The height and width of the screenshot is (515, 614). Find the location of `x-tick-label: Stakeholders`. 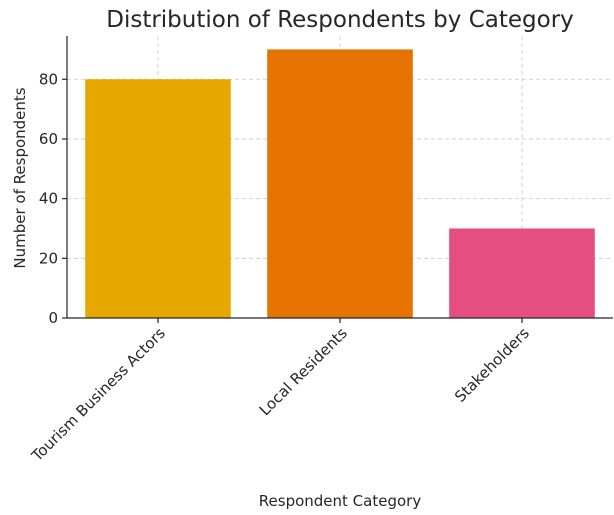

x-tick-label: Stakeholders is located at coordinates (492, 365).